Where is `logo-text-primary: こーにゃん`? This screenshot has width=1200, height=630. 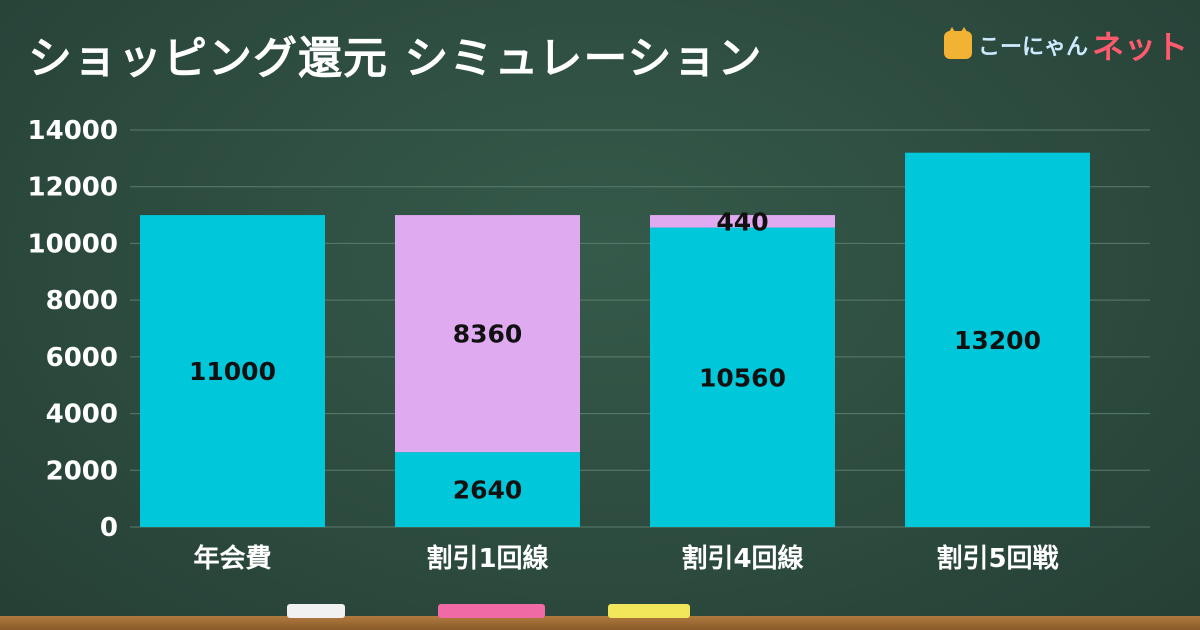
logo-text-primary: こーにゃん is located at coordinates (1032, 47).